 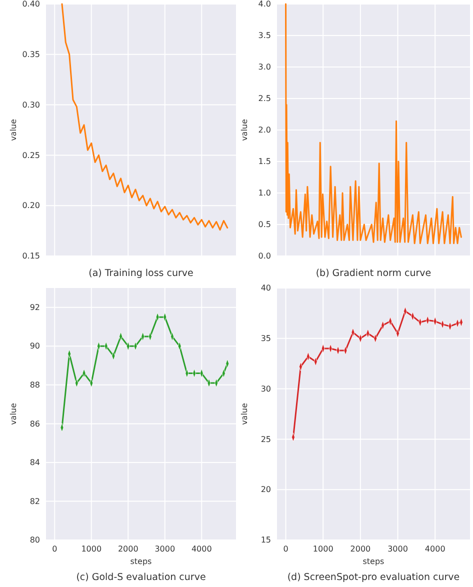 What do you see at coordinates (35, 307) in the screenshot?
I see `y-tick-label: 92` at bounding box center [35, 307].